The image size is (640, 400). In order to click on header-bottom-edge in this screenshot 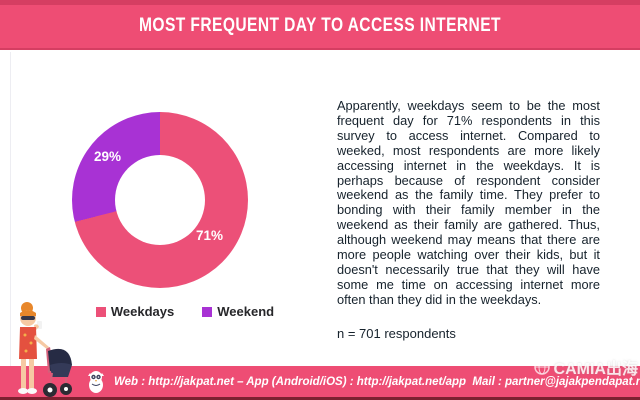, I will do `click(320, 49)`.